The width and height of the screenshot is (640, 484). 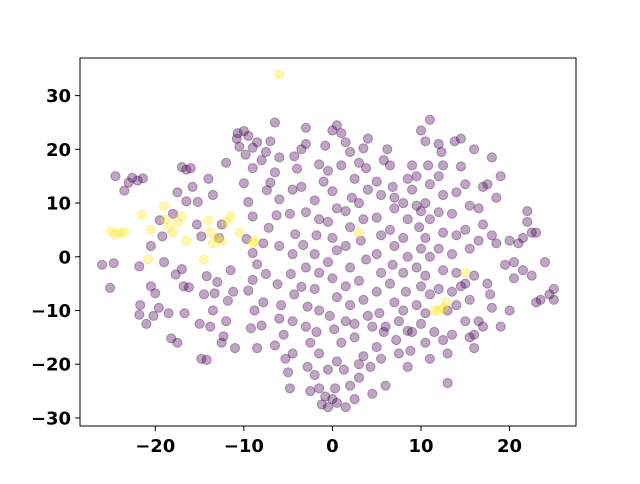 I want to click on x-tick-label: −20, so click(x=155, y=446).